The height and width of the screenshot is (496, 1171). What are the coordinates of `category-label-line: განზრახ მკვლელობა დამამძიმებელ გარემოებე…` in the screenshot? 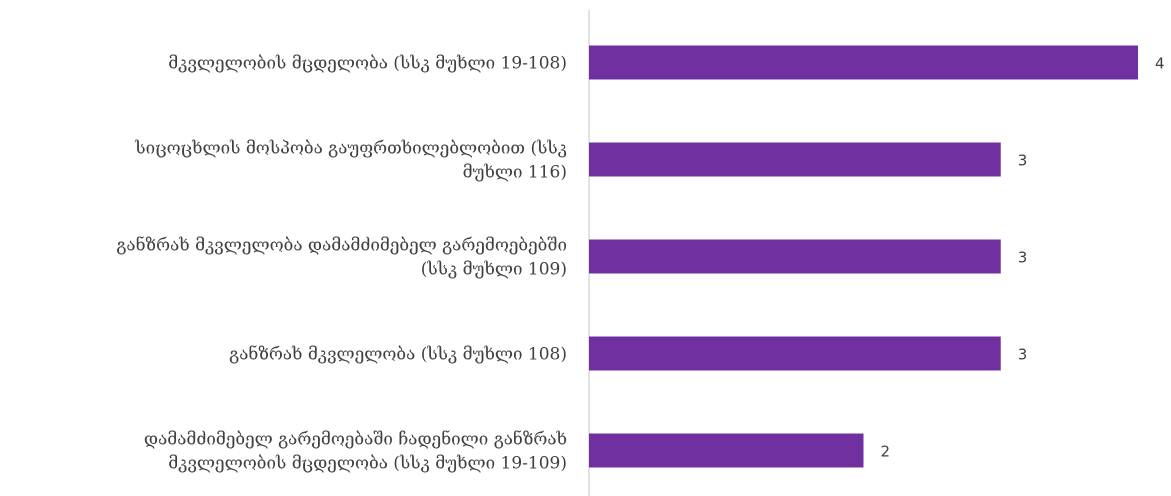 It's located at (341, 246).